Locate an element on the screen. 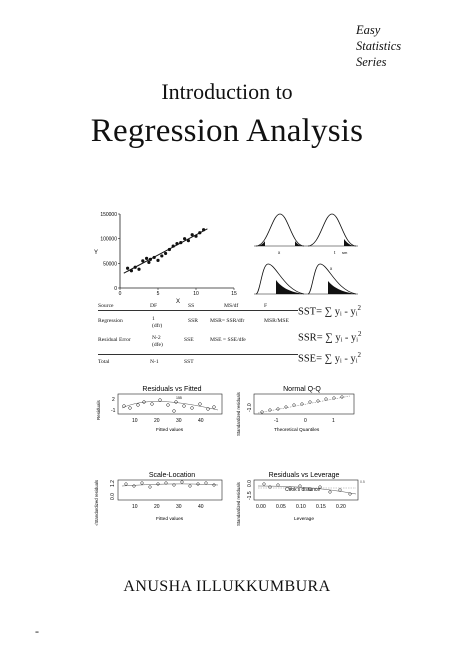 Image resolution: width=454 pixels, height=648 pixels. distribution-sketches: x t sm x is located at coordinates (306, 254).